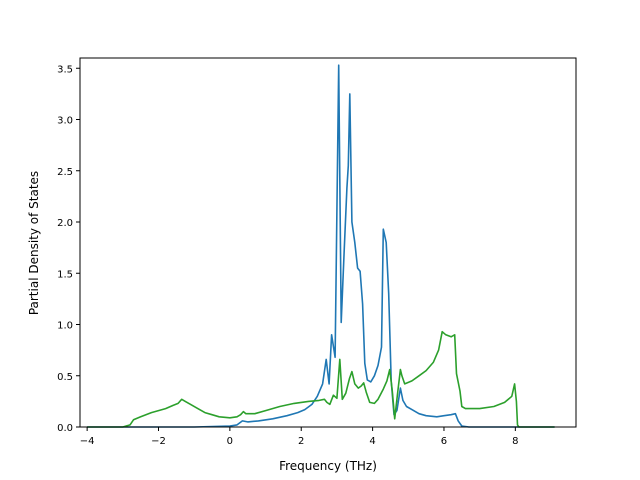 Image resolution: width=640 pixels, height=480 pixels. What do you see at coordinates (328, 466) in the screenshot?
I see `x-axis-label: Frequency (THz)` at bounding box center [328, 466].